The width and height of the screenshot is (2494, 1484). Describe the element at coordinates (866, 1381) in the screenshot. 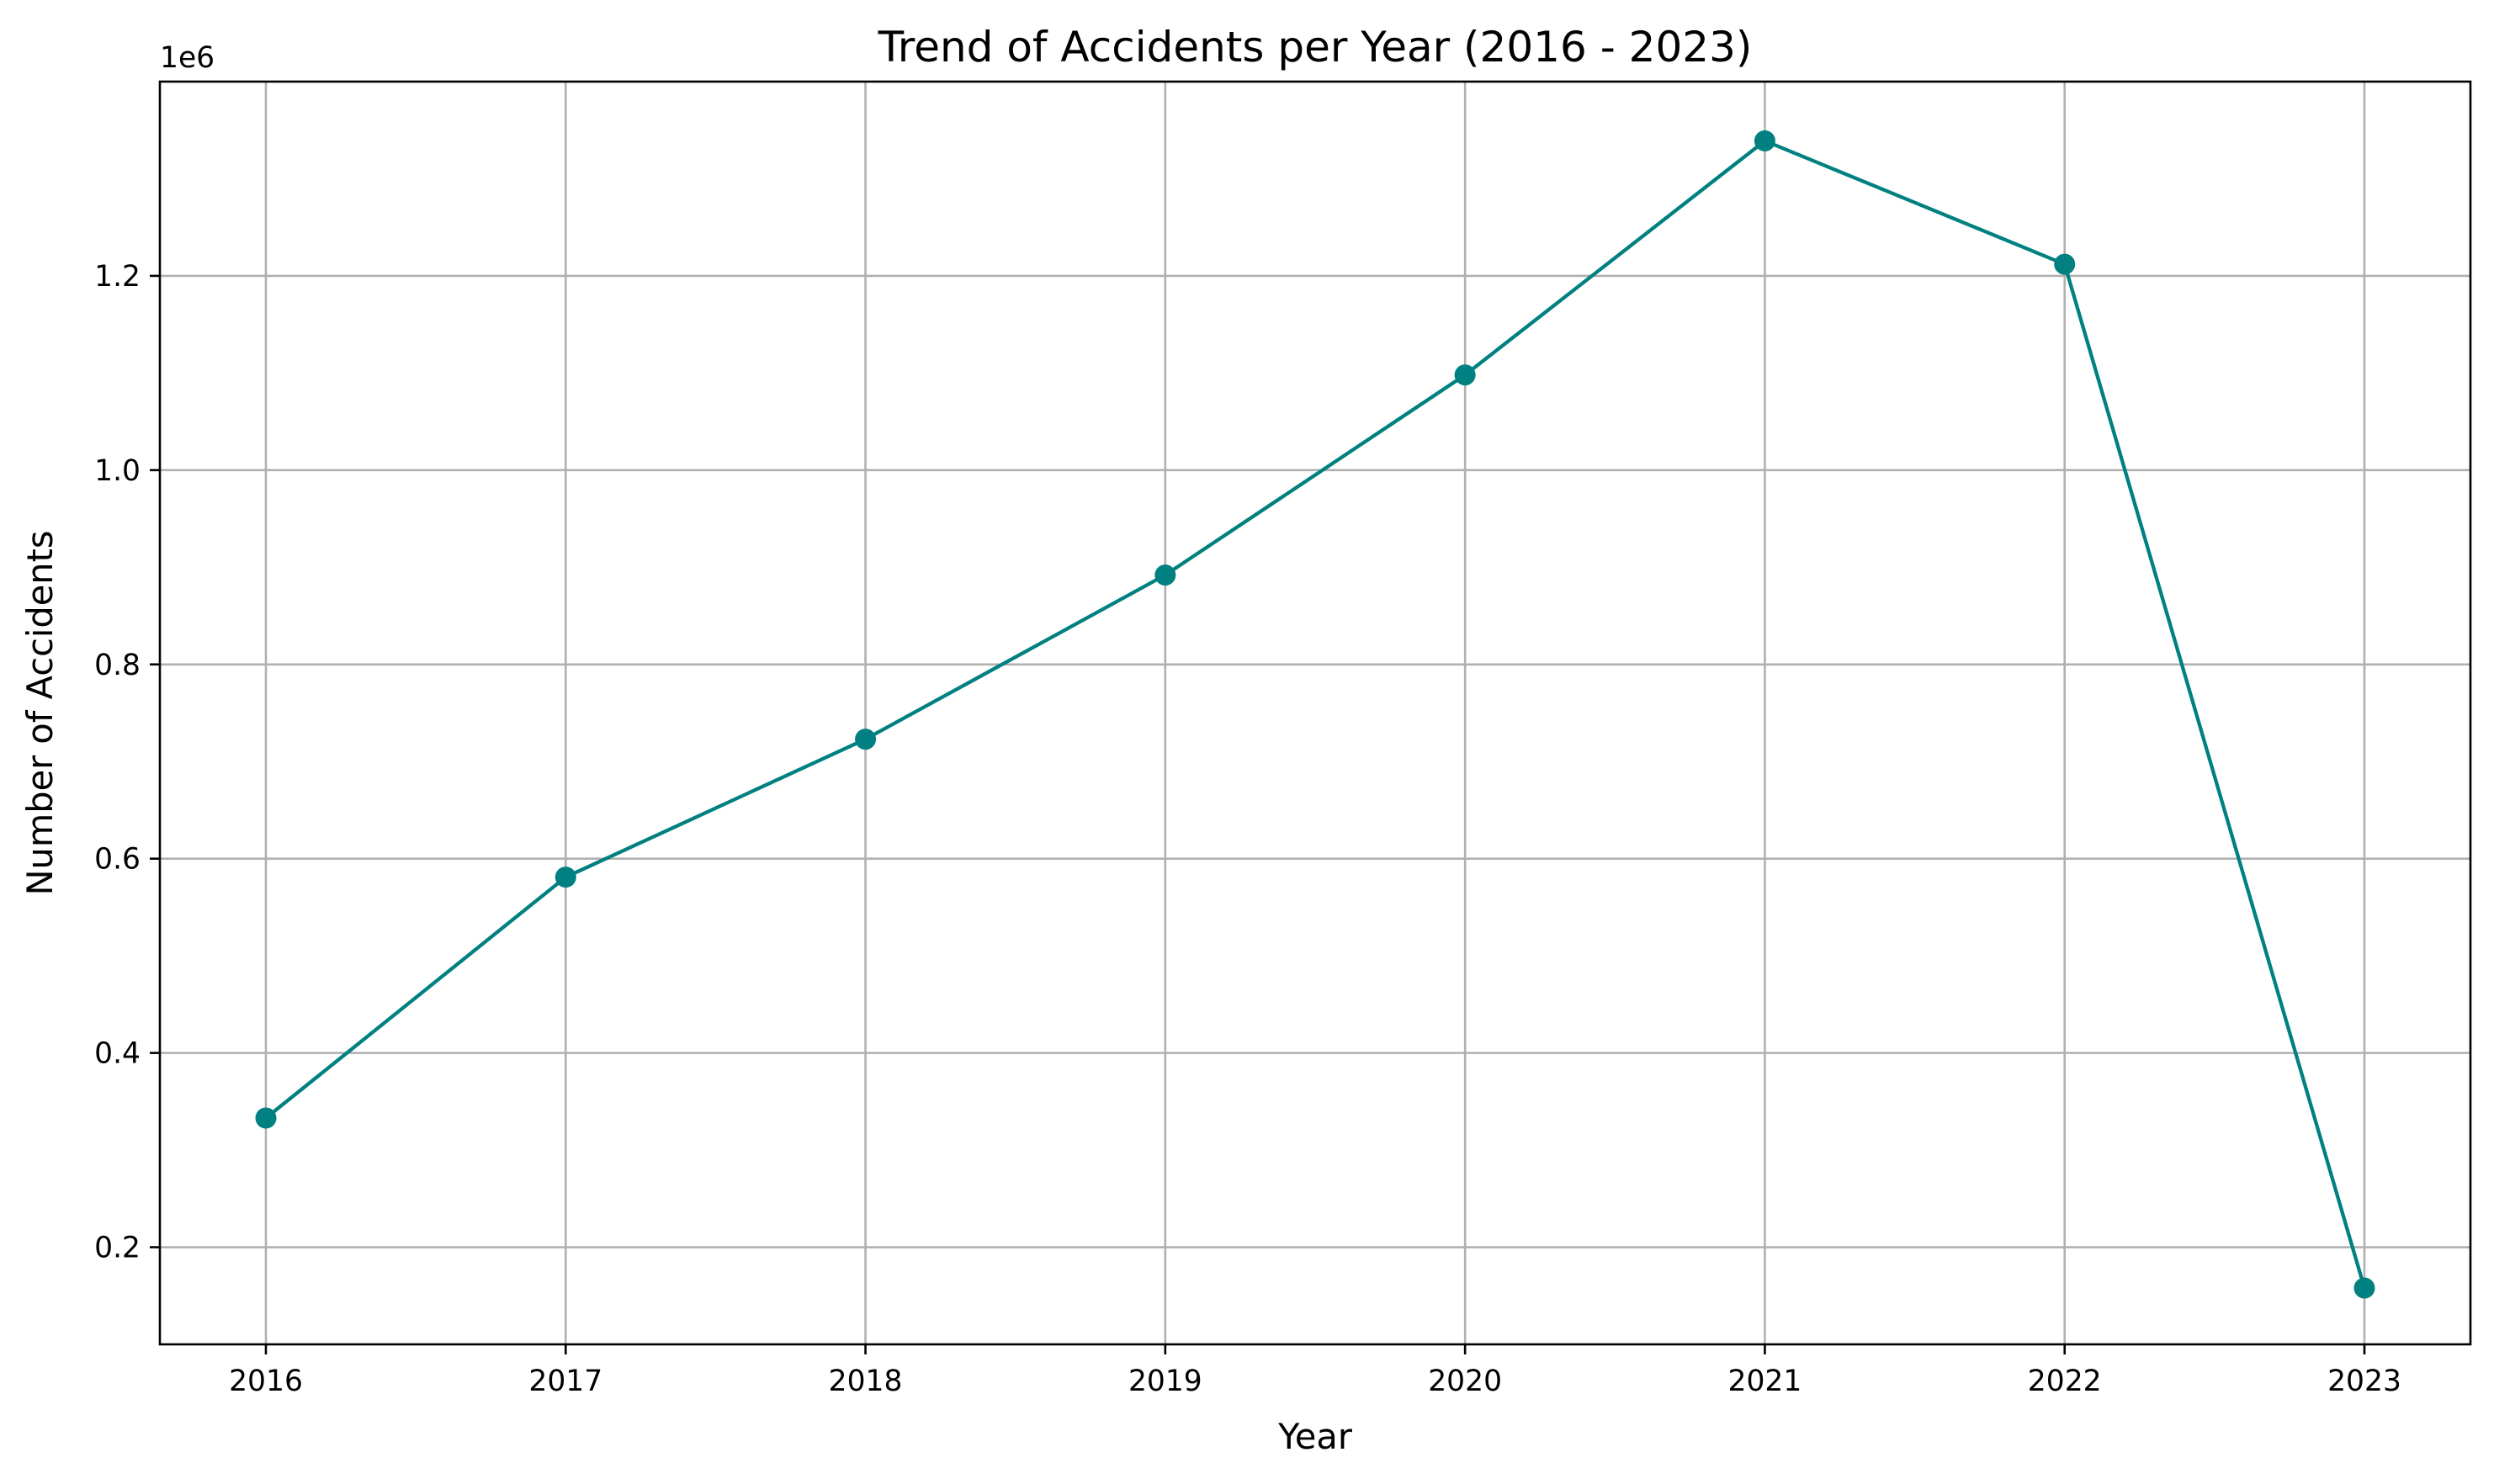

I see `x-tick-label: 2018` at that location.